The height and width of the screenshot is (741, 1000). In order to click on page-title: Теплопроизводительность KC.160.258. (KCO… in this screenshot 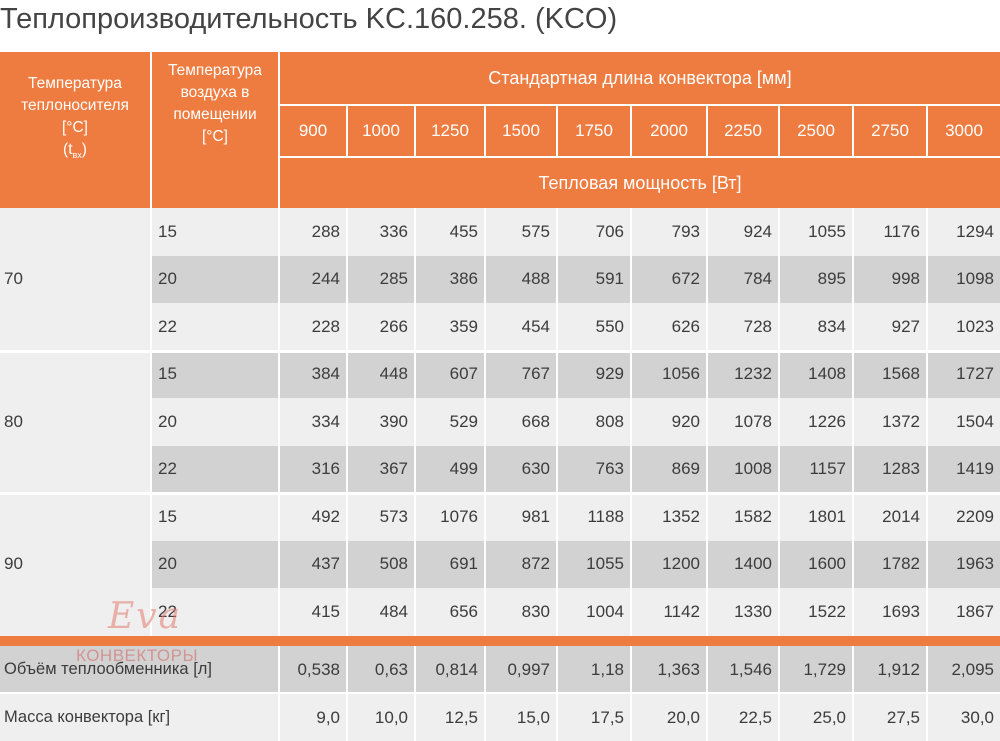, I will do `click(309, 19)`.